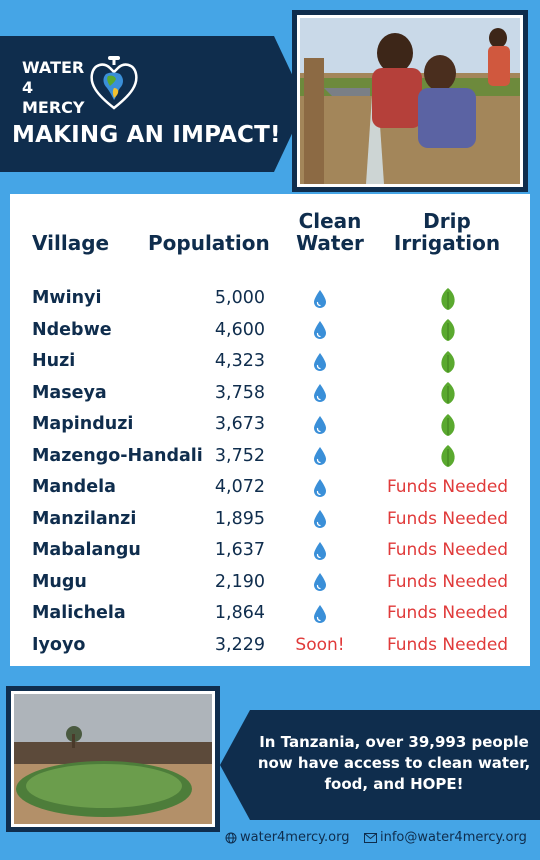 This screenshot has width=540, height=860. I want to click on village-name: Huzi, so click(54, 361).